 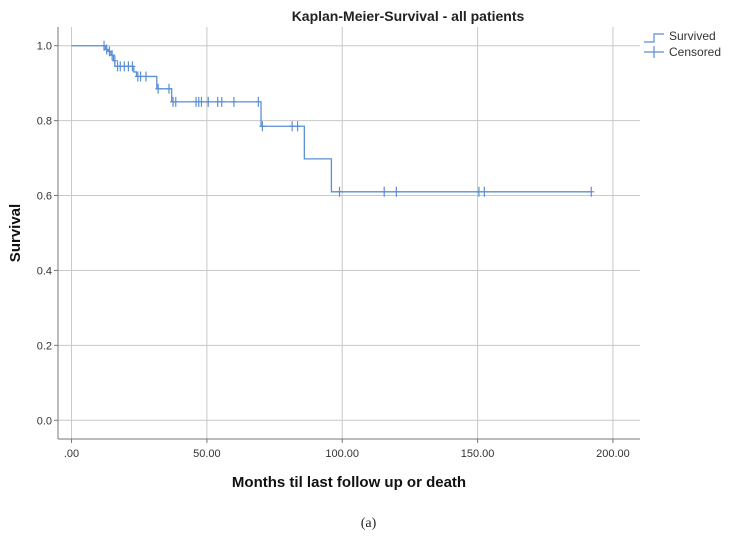 What do you see at coordinates (613, 454) in the screenshot?
I see `x-tick-label: 200.00` at bounding box center [613, 454].